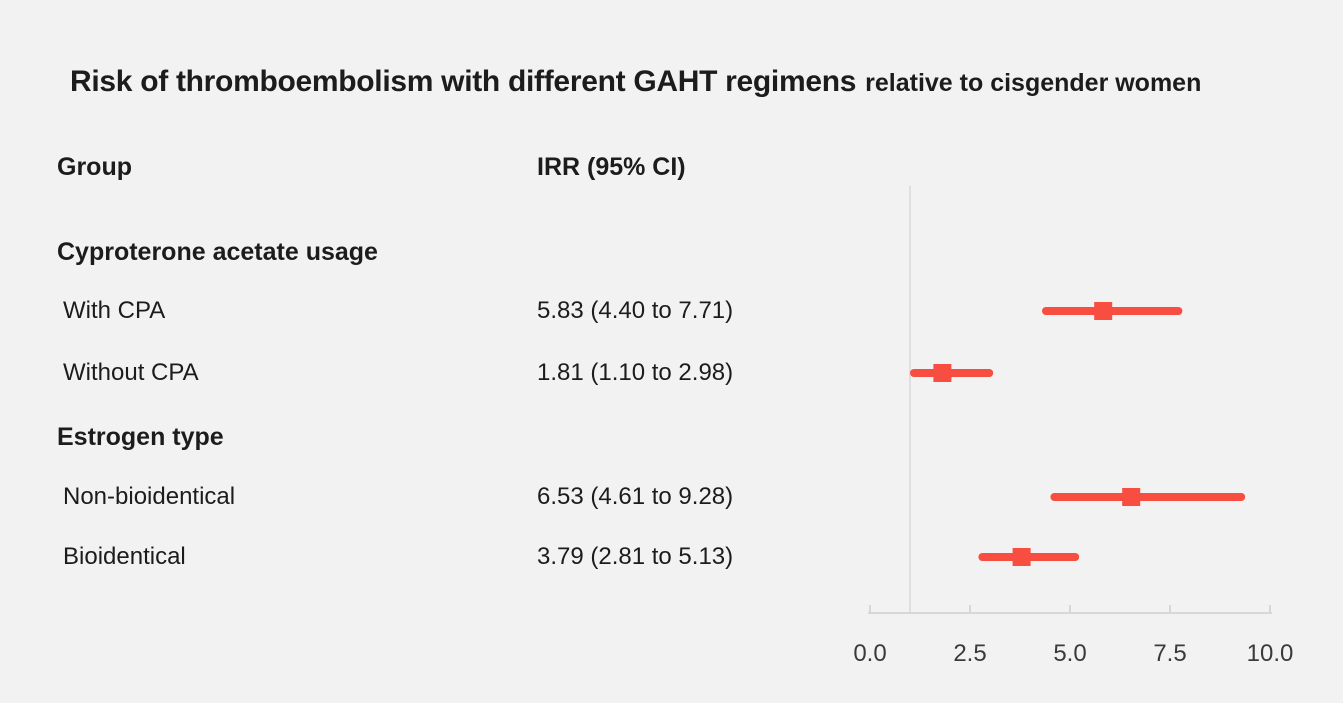  What do you see at coordinates (217, 252) in the screenshot?
I see `group-section-label: Cyproterone acetate usage` at bounding box center [217, 252].